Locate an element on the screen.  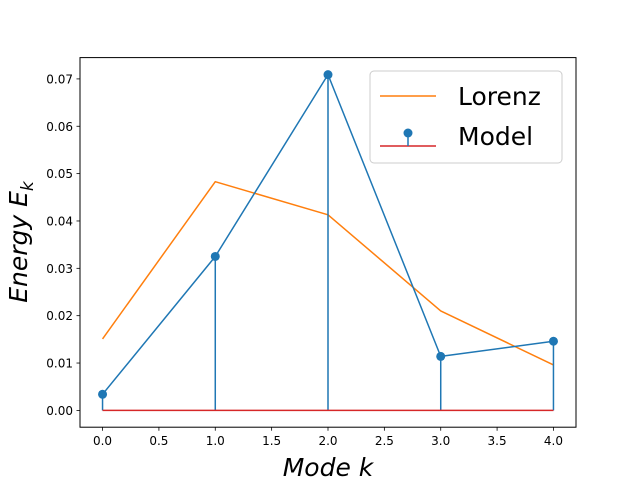
y-axis-title: Energy Ek is located at coordinates (21, 241).